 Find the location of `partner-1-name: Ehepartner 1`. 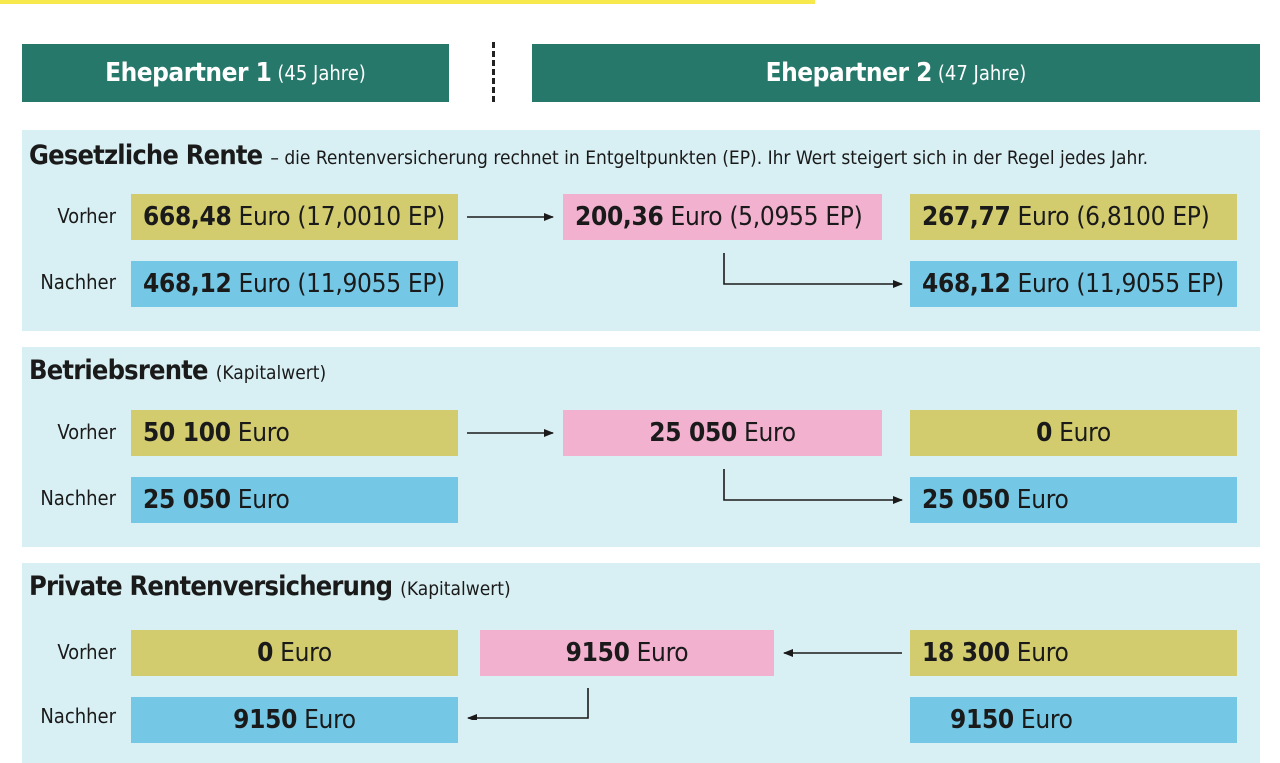

partner-1-name: Ehepartner 1 is located at coordinates (188, 73).